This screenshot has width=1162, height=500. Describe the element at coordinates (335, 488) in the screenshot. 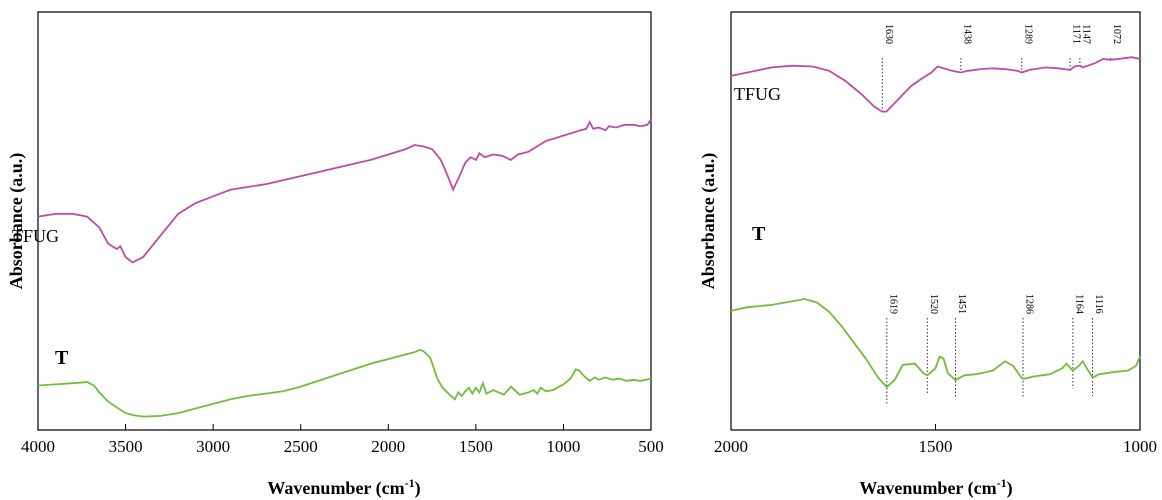

I see `left-x-axis-label-main: Wavenumber (cm` at that location.